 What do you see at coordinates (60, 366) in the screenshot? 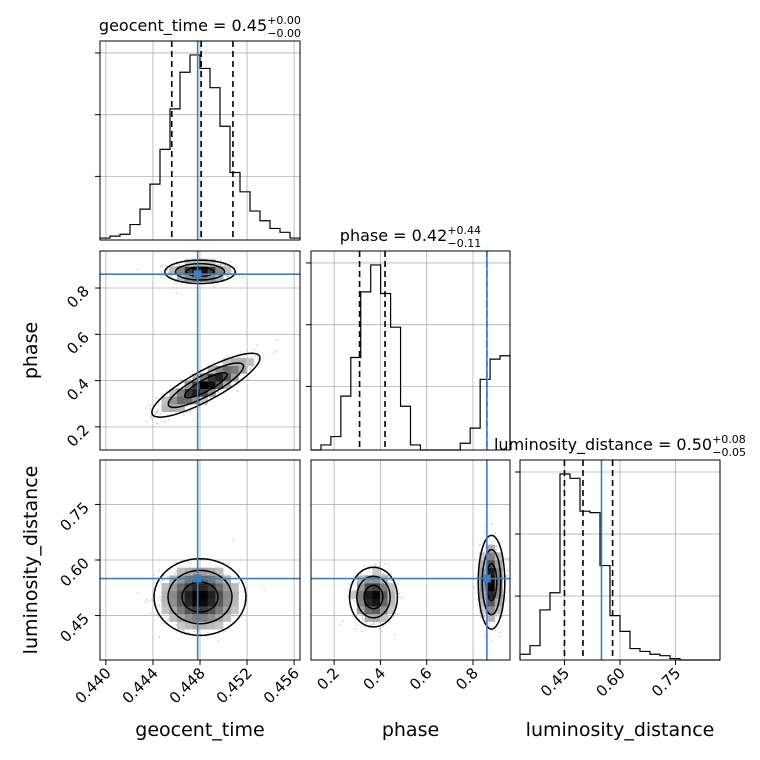
I see `y-axis-phase: 0.2 0.4 0.6 0.8 phase` at bounding box center [60, 366].